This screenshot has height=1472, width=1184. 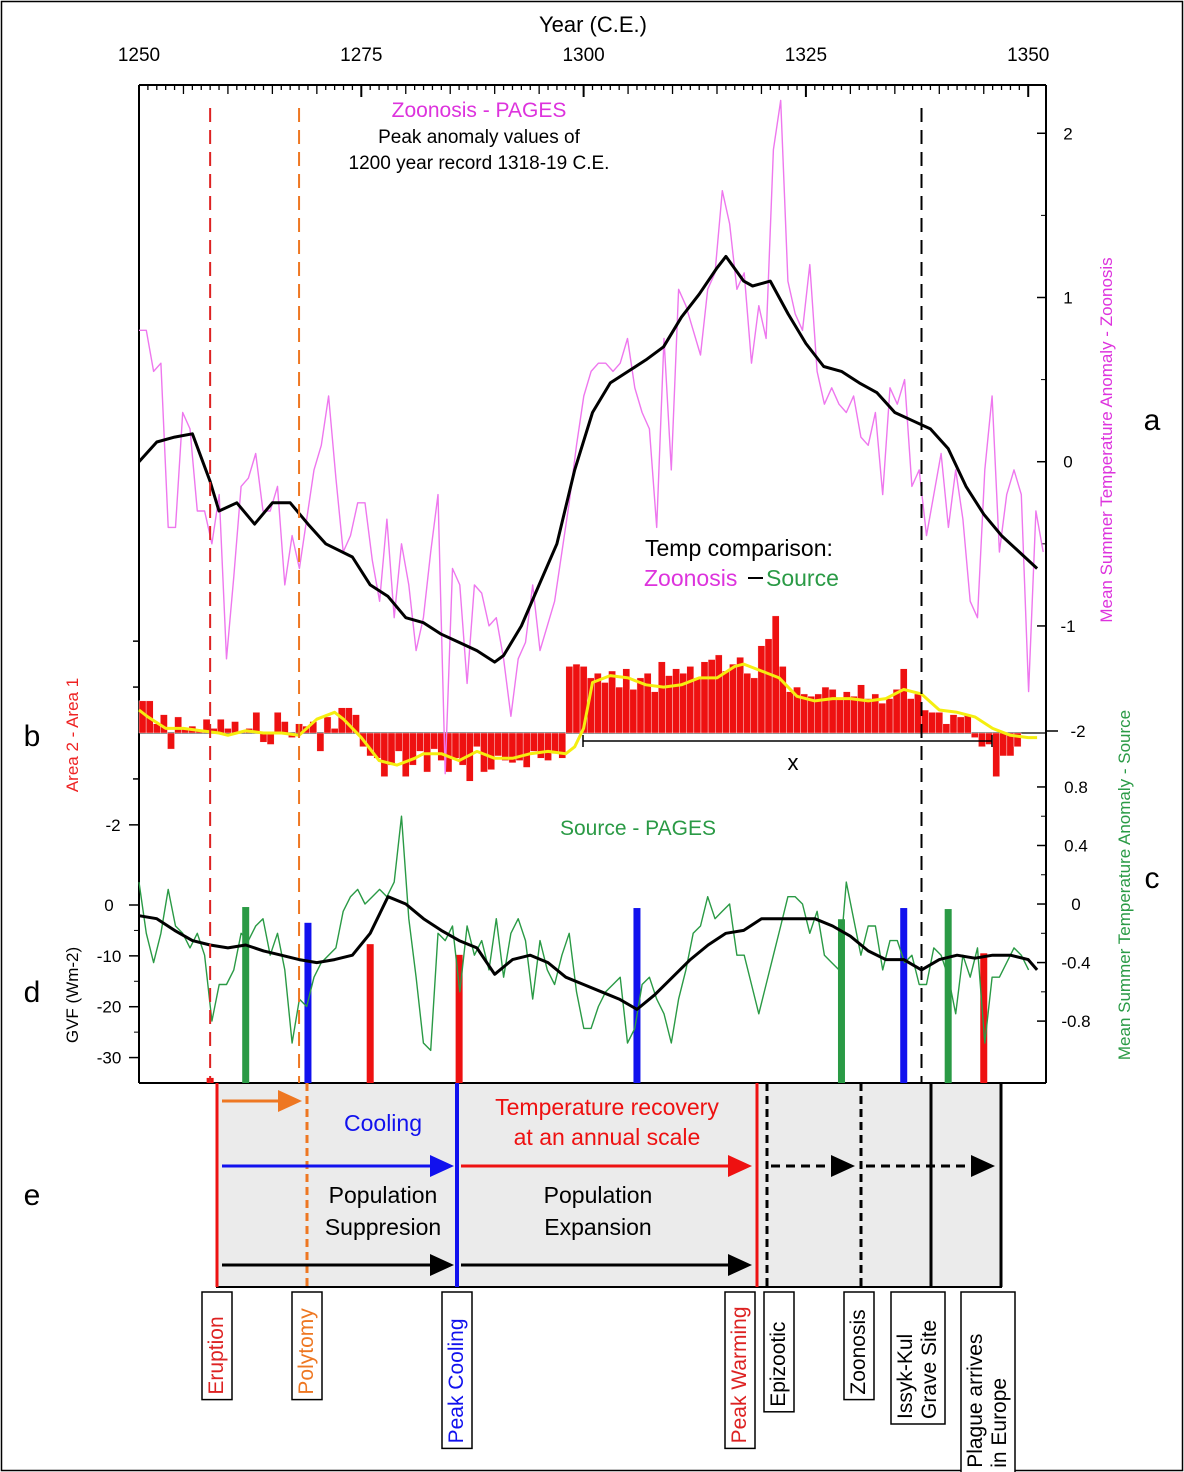 I want to click on right-axis-a-tick-label: 0, so click(x=1067, y=462).